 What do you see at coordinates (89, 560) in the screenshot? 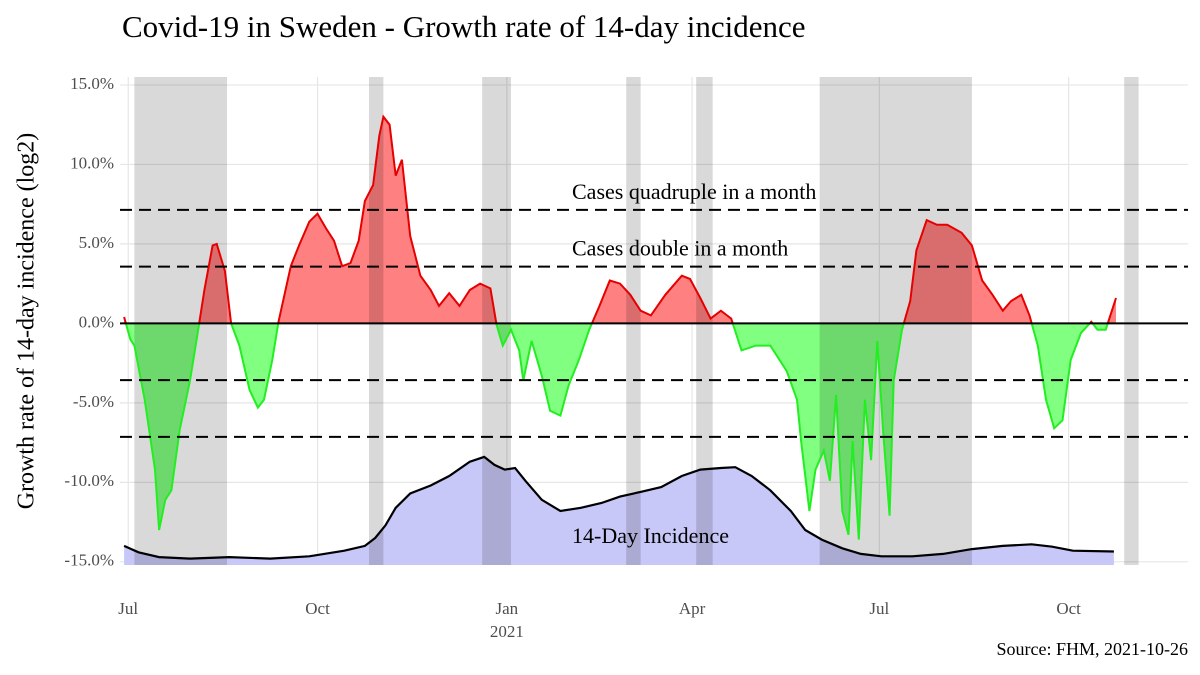
I see `y-tick-label: -15.0%` at bounding box center [89, 560].